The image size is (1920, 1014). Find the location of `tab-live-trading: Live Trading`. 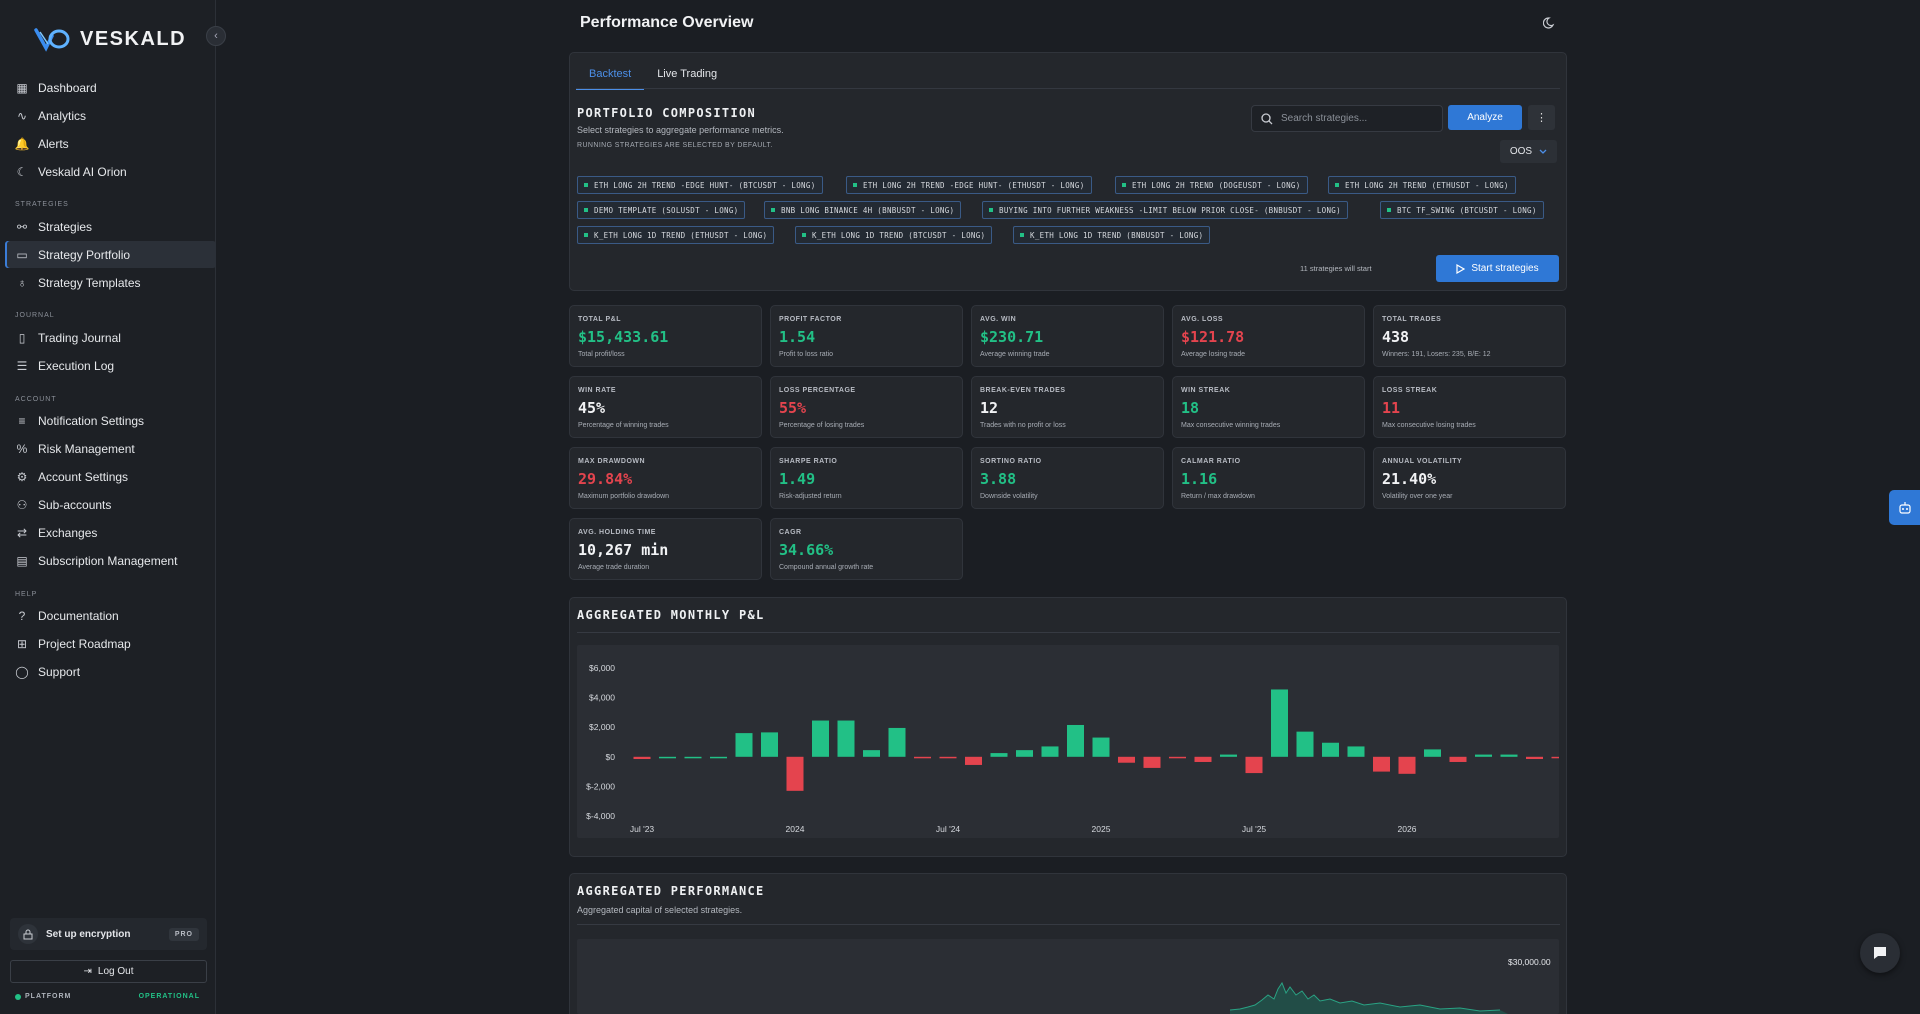

tab-live-trading: Live Trading is located at coordinates (687, 74).